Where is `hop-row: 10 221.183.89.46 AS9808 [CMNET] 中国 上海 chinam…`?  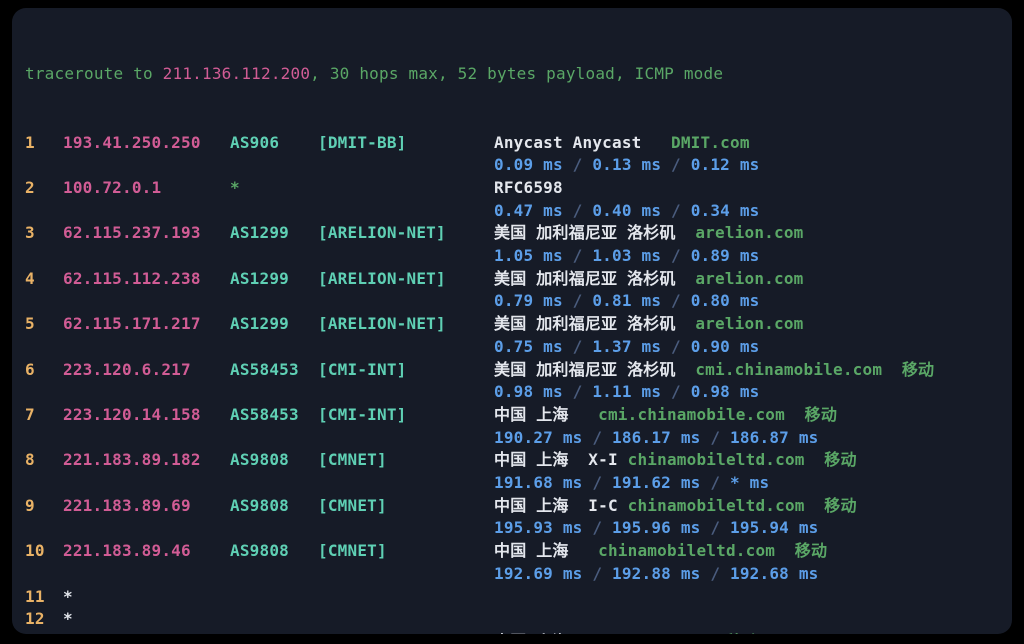
hop-row: 10 221.183.89.46 AS9808 [CMNET] 中国 上海 chinam… is located at coordinates (514, 551).